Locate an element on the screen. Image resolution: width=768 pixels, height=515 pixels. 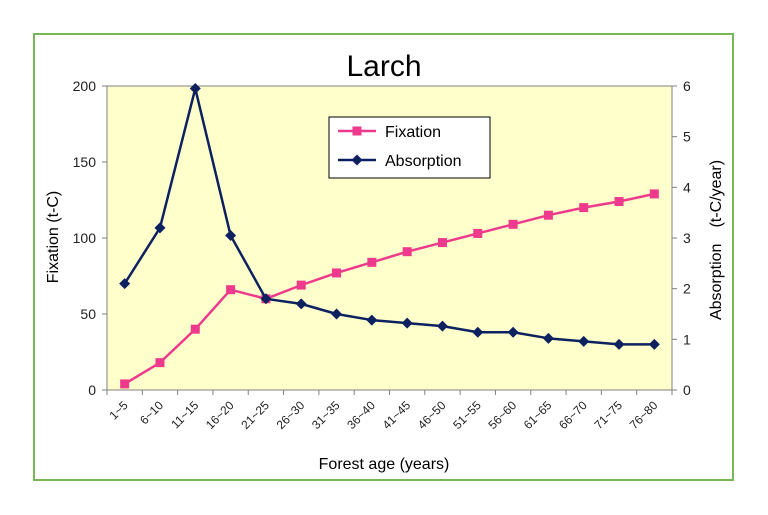
left-tick-label: 0 is located at coordinates (92, 390).